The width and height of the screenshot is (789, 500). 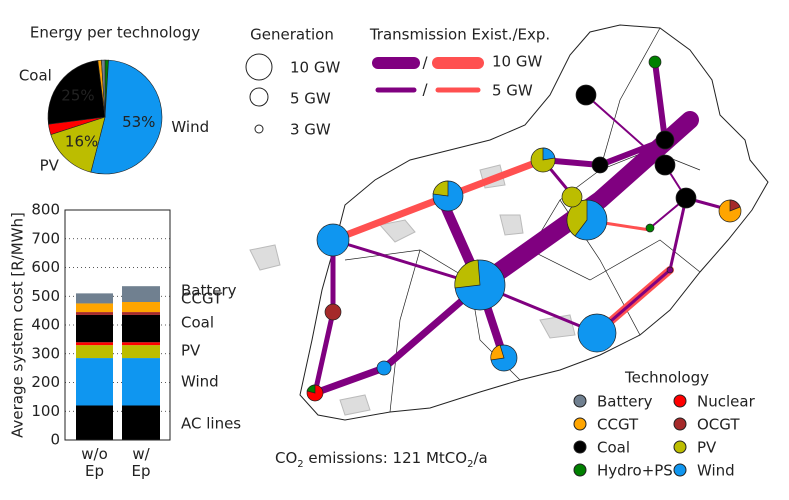 I want to click on legend-label: CCGT, so click(x=618, y=425).